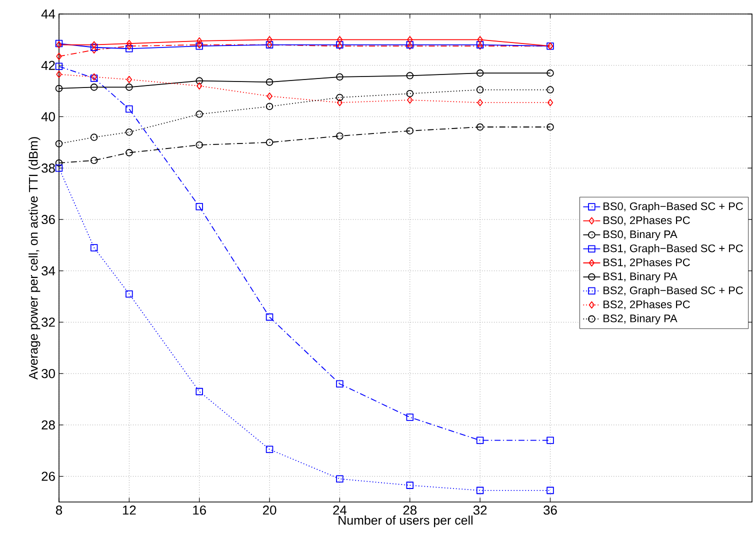 The width and height of the screenshot is (756, 553). Describe the element at coordinates (48, 117) in the screenshot. I see `y-tick-label: 40` at that location.